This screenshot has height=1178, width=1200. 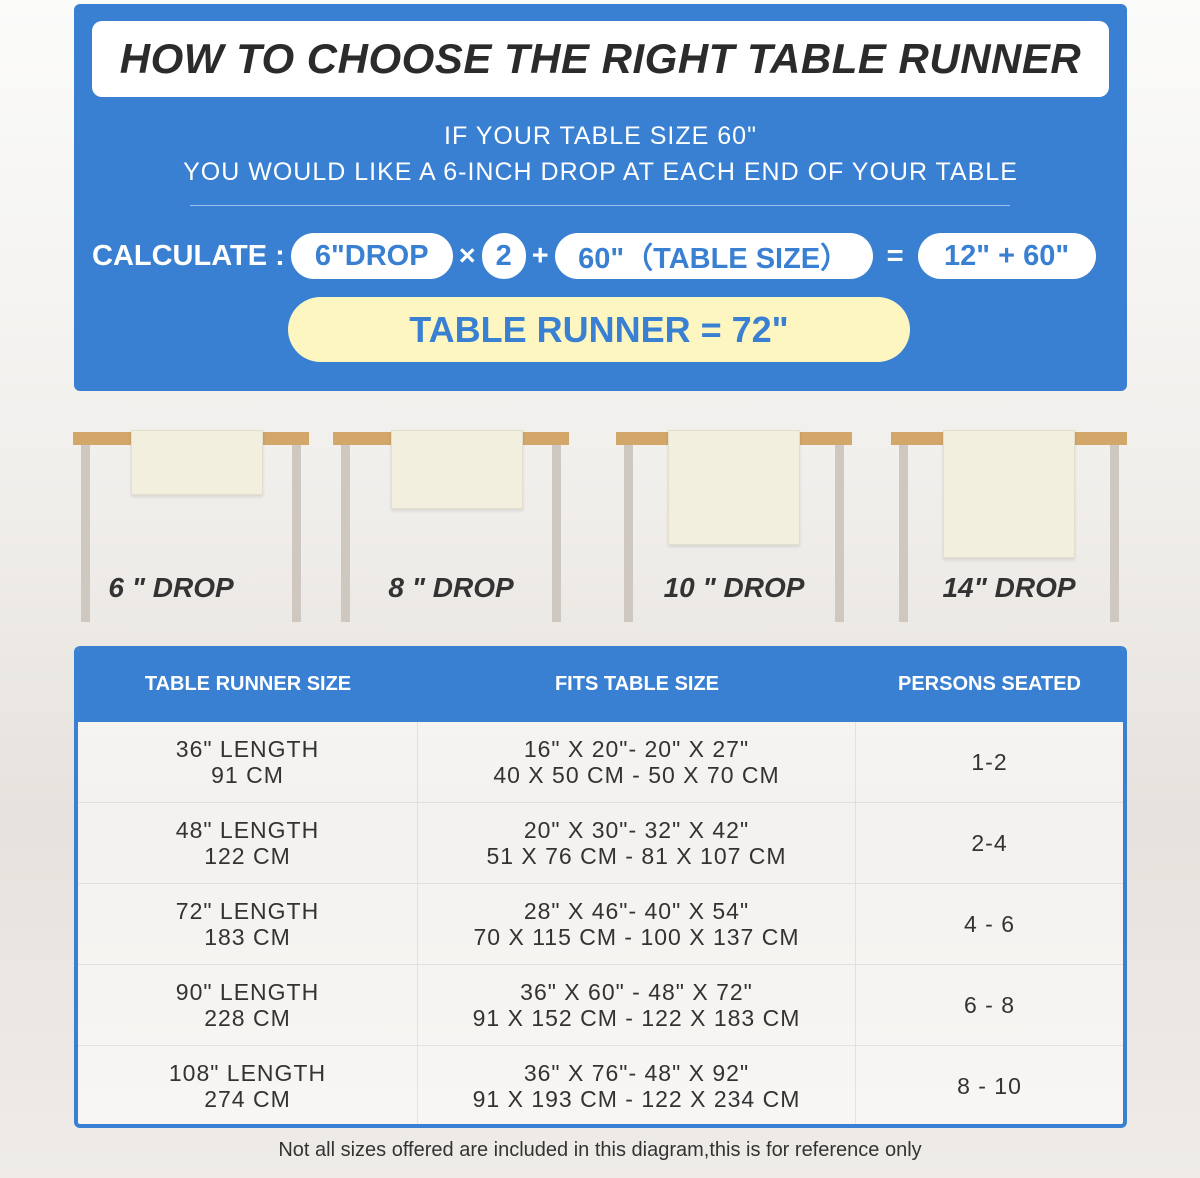 What do you see at coordinates (989, 1005) in the screenshot?
I see `persons-seated-cell: 6 - 8` at bounding box center [989, 1005].